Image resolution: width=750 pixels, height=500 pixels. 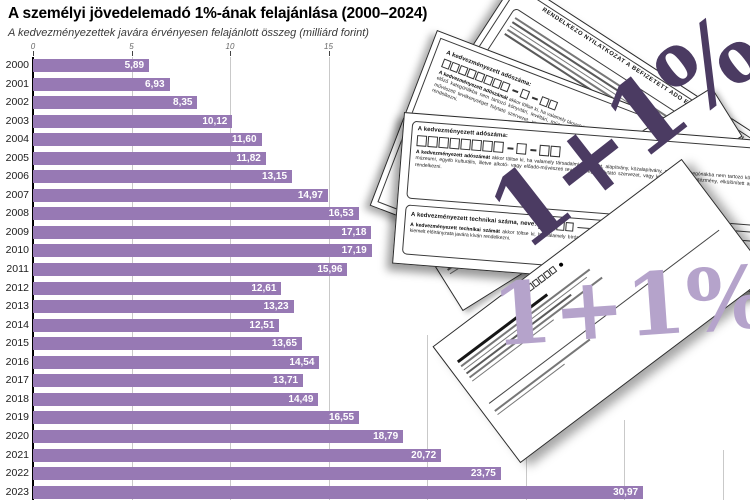 What do you see at coordinates (156, 325) in the screenshot?
I see `bar: 12,51` at bounding box center [156, 325].